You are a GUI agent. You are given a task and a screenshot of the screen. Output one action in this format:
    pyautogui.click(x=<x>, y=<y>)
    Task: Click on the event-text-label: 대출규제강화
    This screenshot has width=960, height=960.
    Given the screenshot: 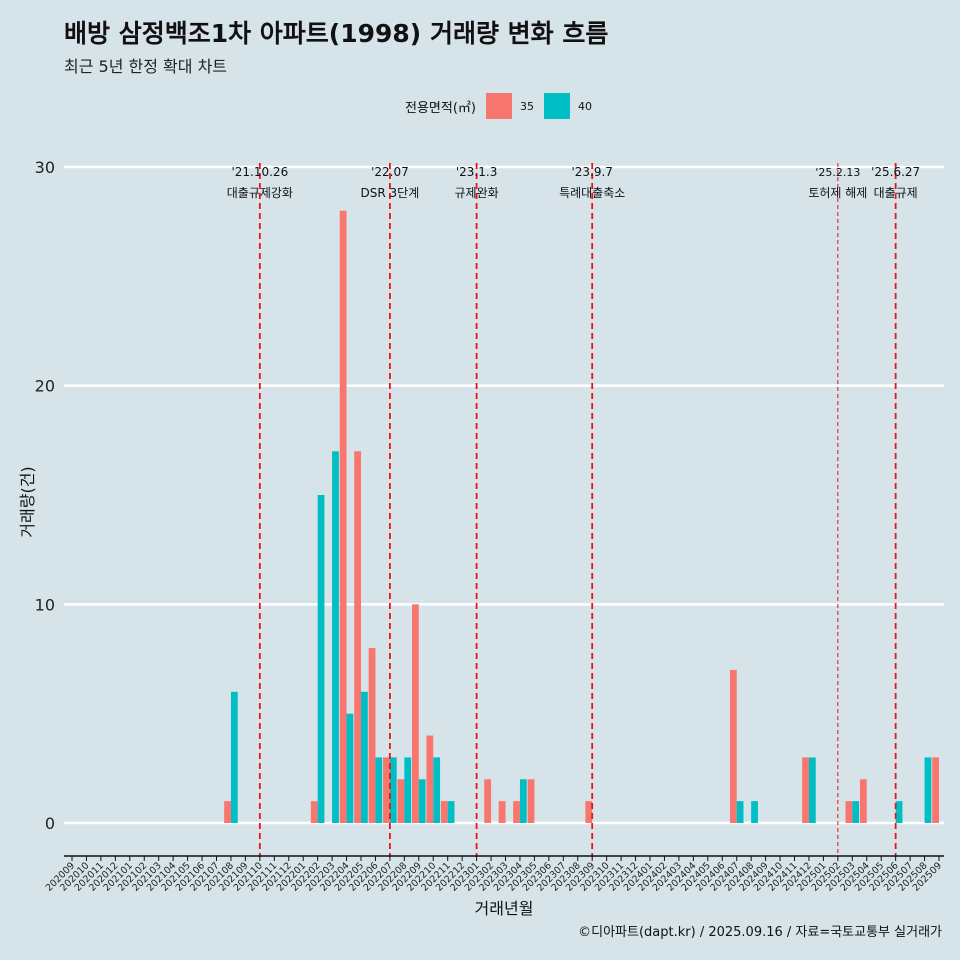 What is the action you would take?
    pyautogui.click(x=260, y=193)
    